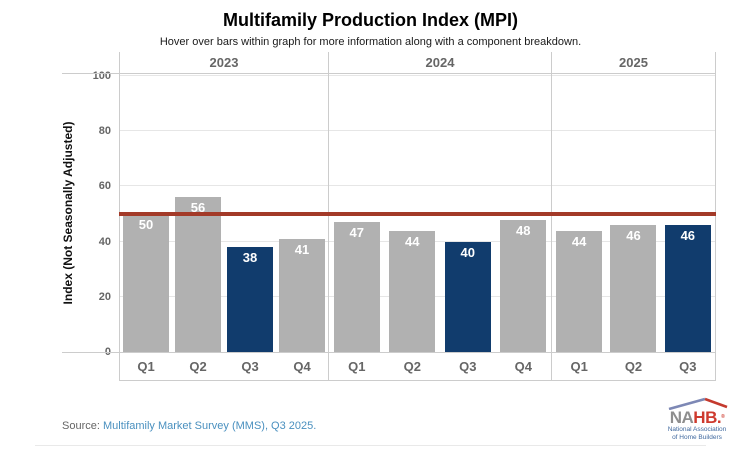 The width and height of the screenshot is (741, 450). Describe the element at coordinates (698, 403) in the screenshot. I see `nahb-roof-icon` at that location.